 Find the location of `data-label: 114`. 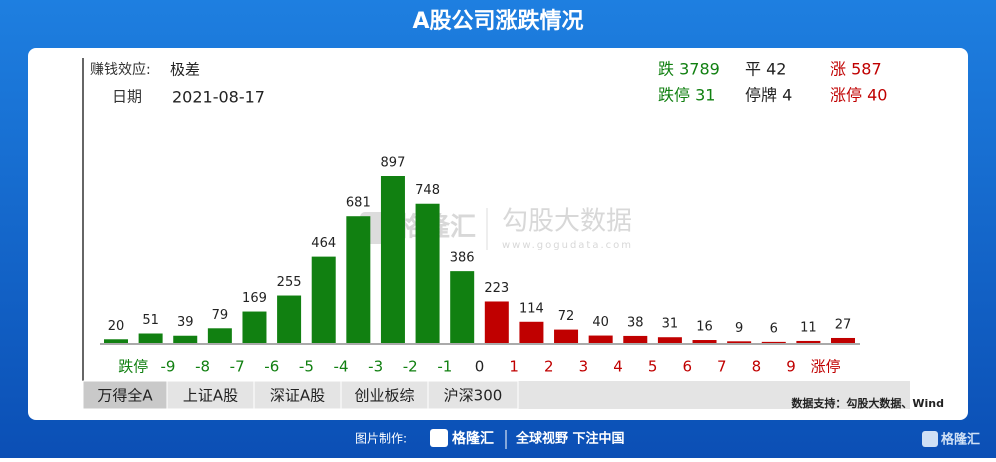

data-label: 114 is located at coordinates (531, 308).